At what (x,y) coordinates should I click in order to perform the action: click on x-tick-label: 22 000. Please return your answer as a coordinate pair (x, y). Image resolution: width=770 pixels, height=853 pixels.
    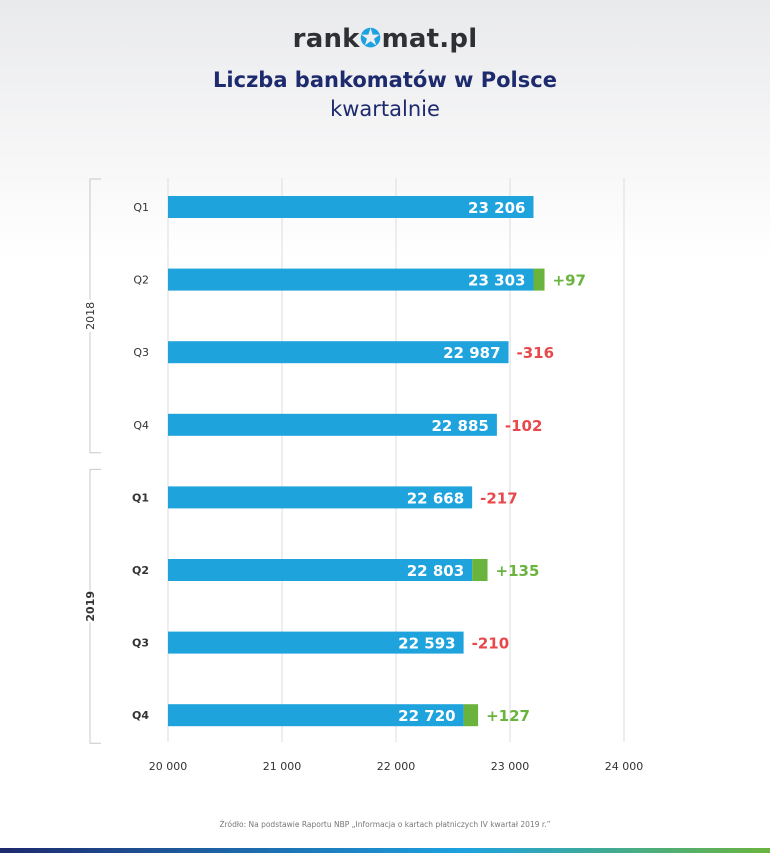
    Looking at the image, I should click on (396, 766).